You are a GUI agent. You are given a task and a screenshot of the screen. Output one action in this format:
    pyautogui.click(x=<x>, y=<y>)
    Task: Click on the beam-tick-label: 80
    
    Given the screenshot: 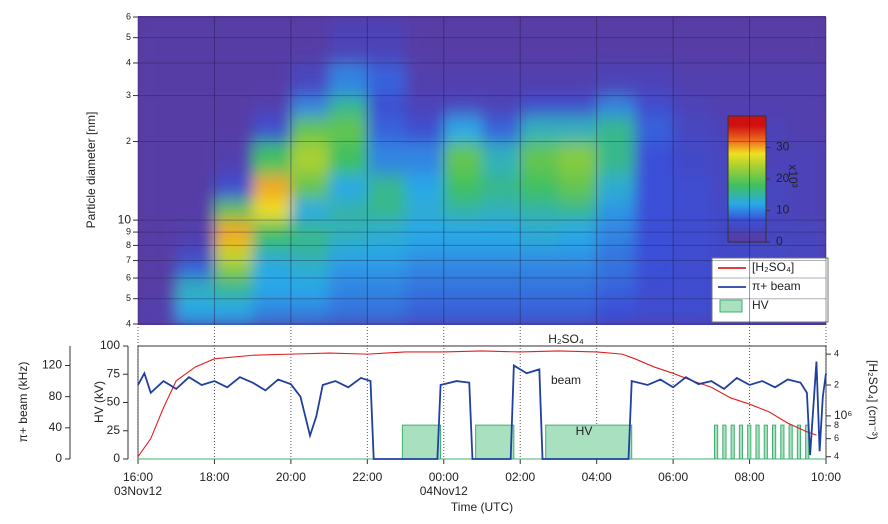 What is the action you would take?
    pyautogui.click(x=56, y=396)
    